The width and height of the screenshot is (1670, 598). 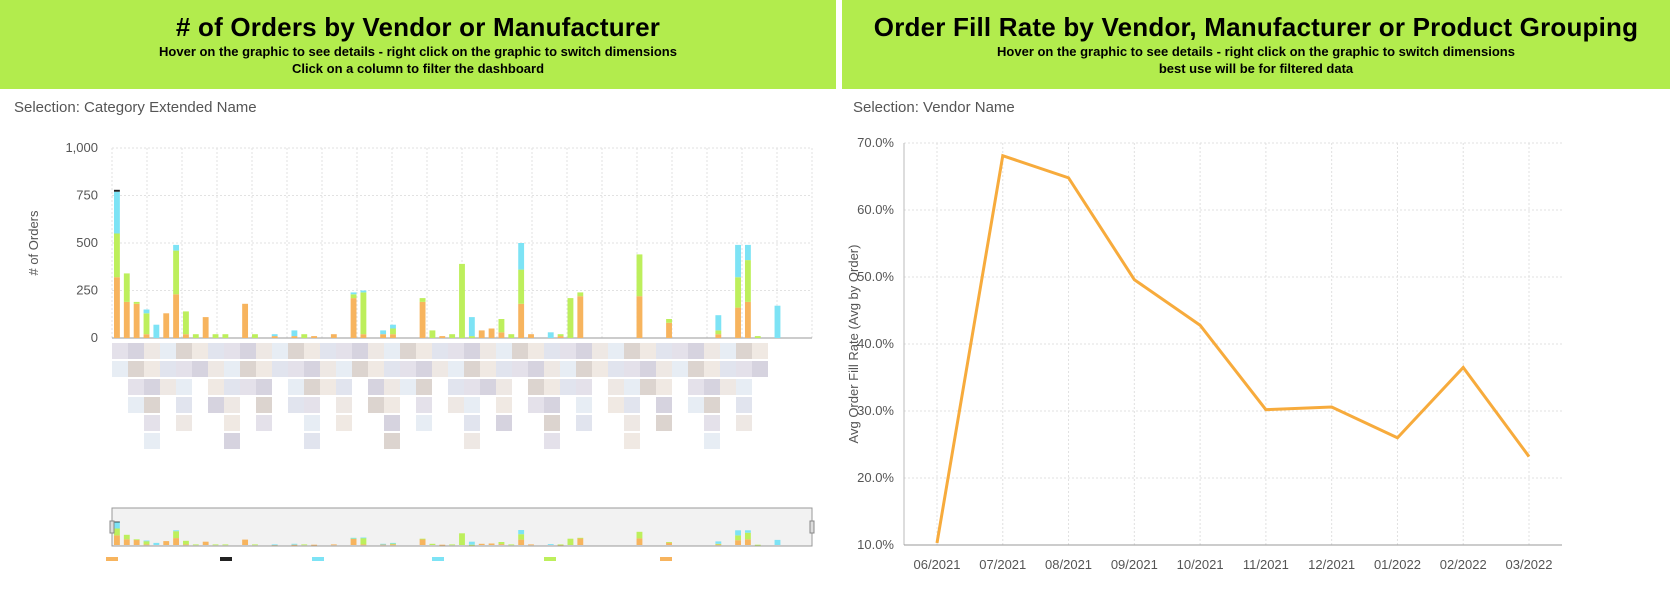 I want to click on range-handle-left, so click(x=112, y=527).